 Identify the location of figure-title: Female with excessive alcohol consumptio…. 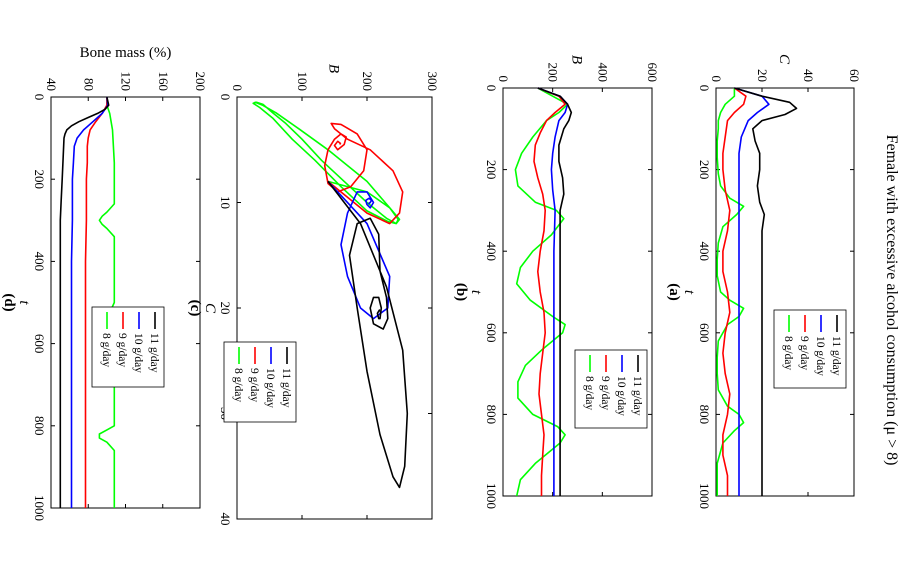
(891, 300).